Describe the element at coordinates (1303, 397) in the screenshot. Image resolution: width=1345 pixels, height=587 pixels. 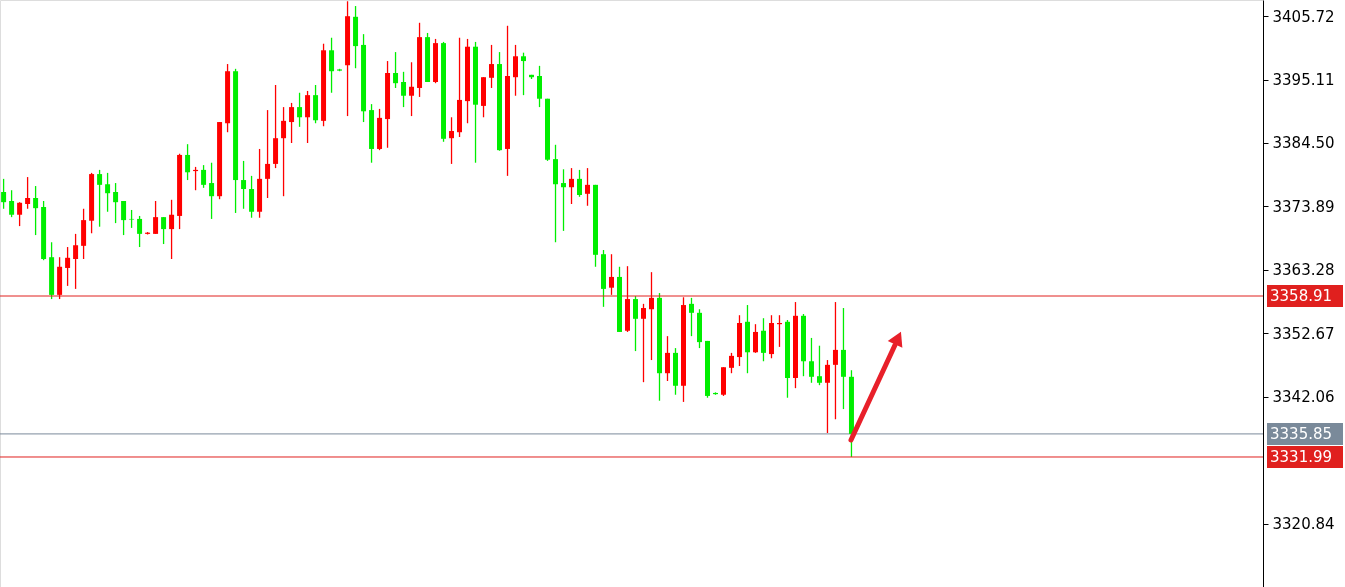
I see `y-tick-label: 3342.06` at that location.